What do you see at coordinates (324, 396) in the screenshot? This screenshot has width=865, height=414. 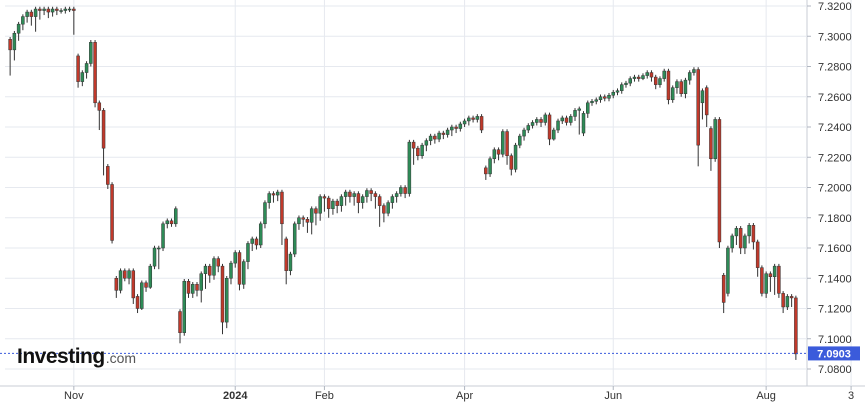 I see `x-tick-label: Feb` at bounding box center [324, 396].